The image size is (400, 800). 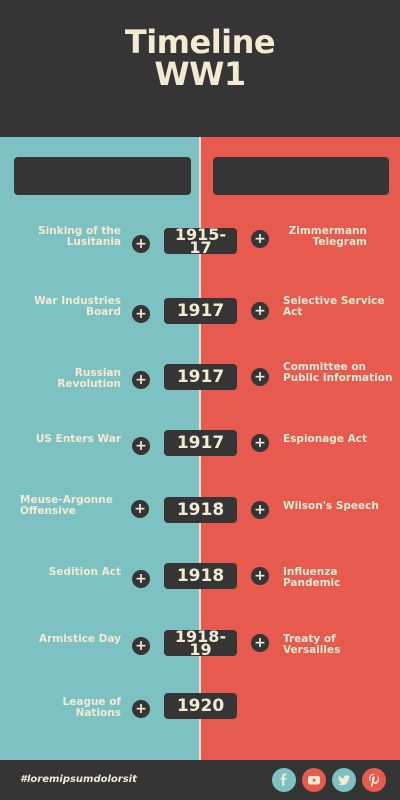 What do you see at coordinates (327, 231) in the screenshot?
I see `event-text-line: Zimmermann` at bounding box center [327, 231].